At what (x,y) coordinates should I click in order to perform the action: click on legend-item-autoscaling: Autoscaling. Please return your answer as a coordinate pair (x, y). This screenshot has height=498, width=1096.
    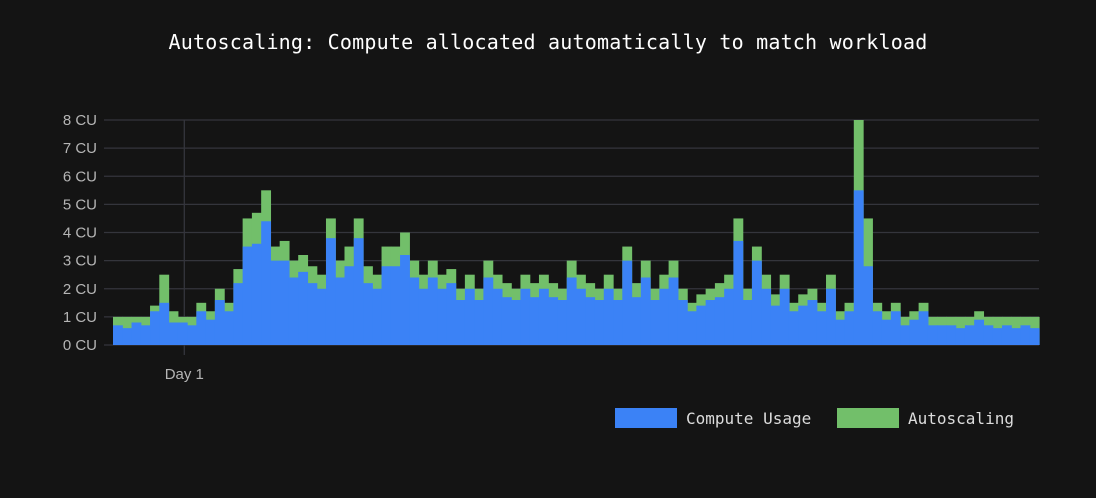
    Looking at the image, I should click on (925, 418).